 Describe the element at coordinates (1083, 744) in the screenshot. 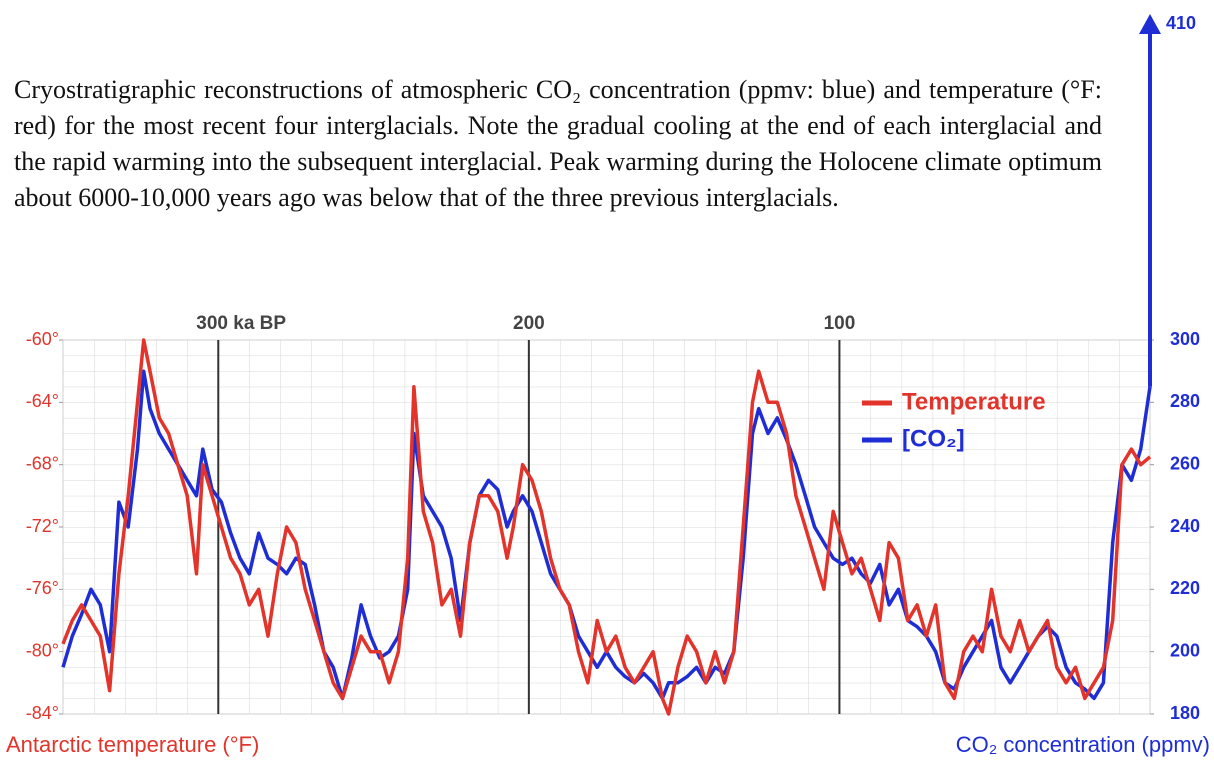

I see `y2-axis-label: CO₂ concentration (ppmv)` at that location.